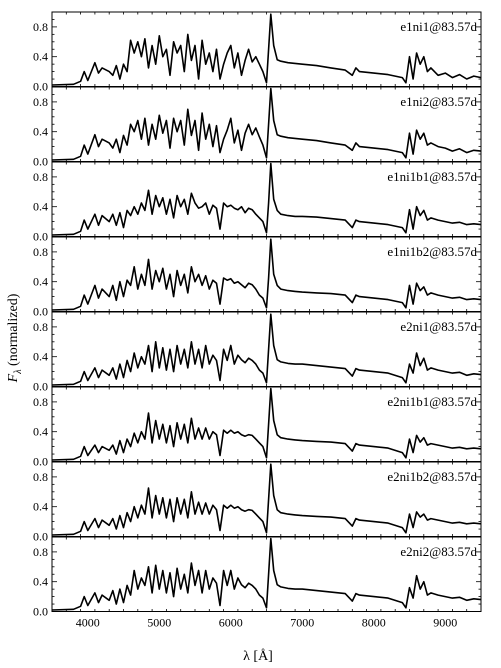 The image size is (501, 668). What do you see at coordinates (438, 26) in the screenshot?
I see `panel-label: e1ni1@83.57d` at bounding box center [438, 26].